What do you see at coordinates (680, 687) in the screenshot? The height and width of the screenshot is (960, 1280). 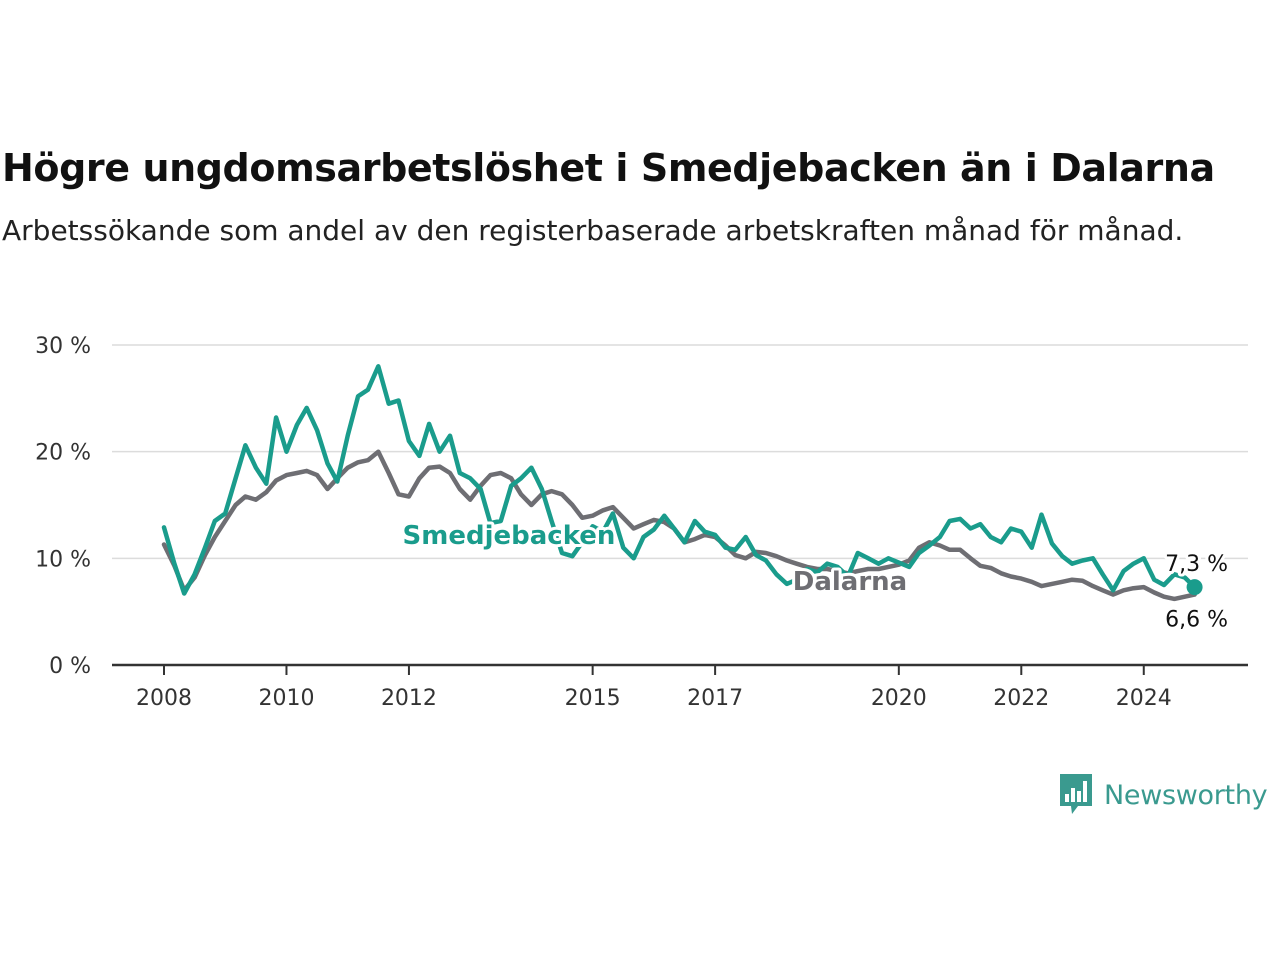 I see `x-axis: 2008 2010 2012 2015 2017 2020 2022 2024` at bounding box center [680, 687].